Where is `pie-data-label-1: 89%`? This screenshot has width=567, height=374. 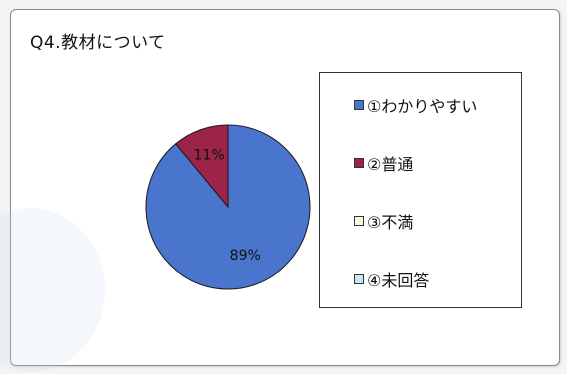 pie-data-label-1: 89% is located at coordinates (245, 256).